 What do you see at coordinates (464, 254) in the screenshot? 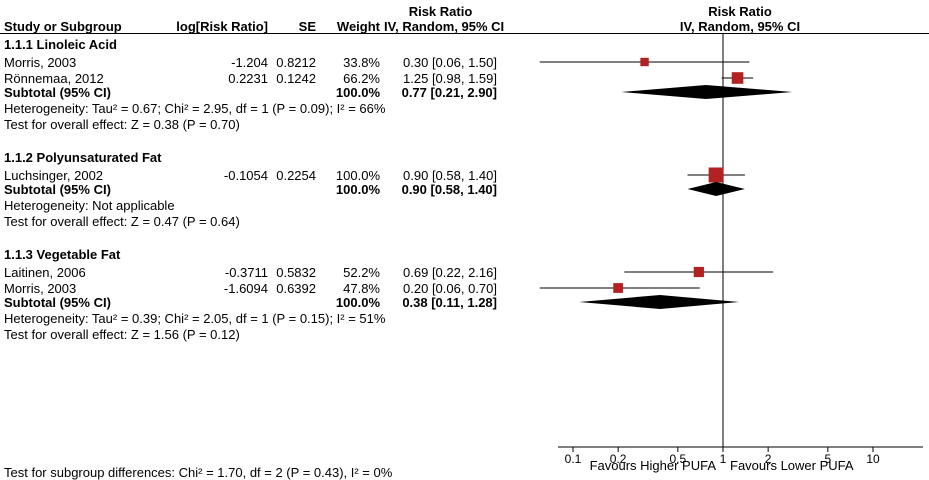
I see `subgroup-header-row: 1.1.3 Vegetable Fat` at bounding box center [464, 254].